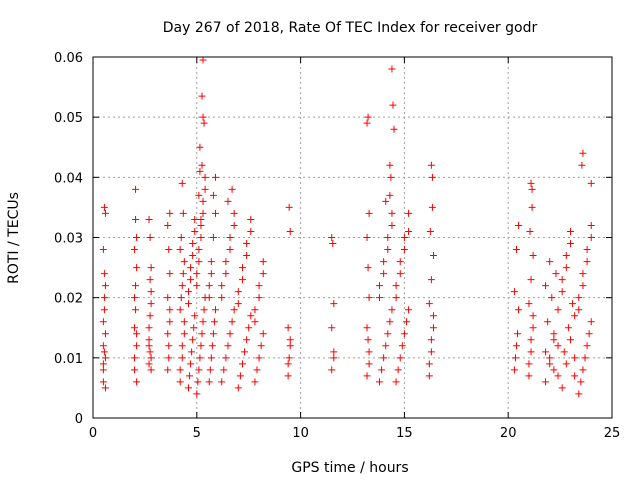 This screenshot has height=480, width=640. I want to click on y-tick-label: 0.06, so click(68, 58).